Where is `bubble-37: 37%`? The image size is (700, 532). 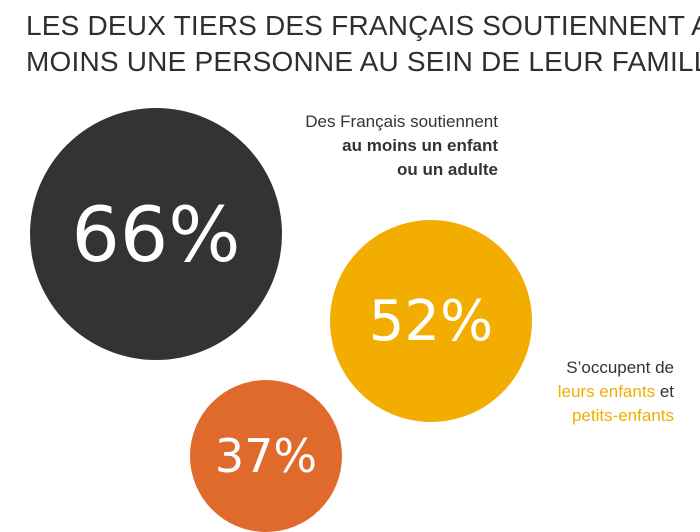
bubble-37: 37% is located at coordinates (266, 456).